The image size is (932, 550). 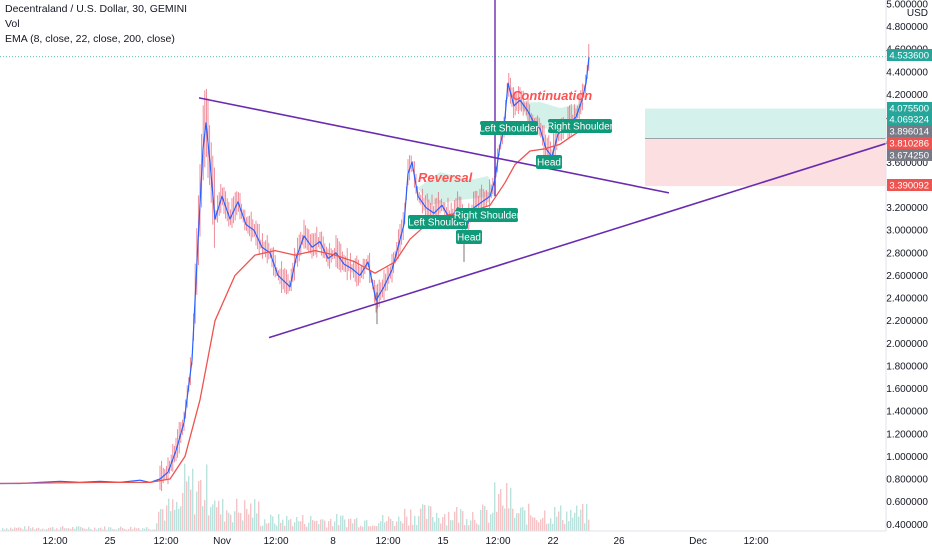 I want to click on y-tick-label: 0.800000, so click(x=907, y=480).